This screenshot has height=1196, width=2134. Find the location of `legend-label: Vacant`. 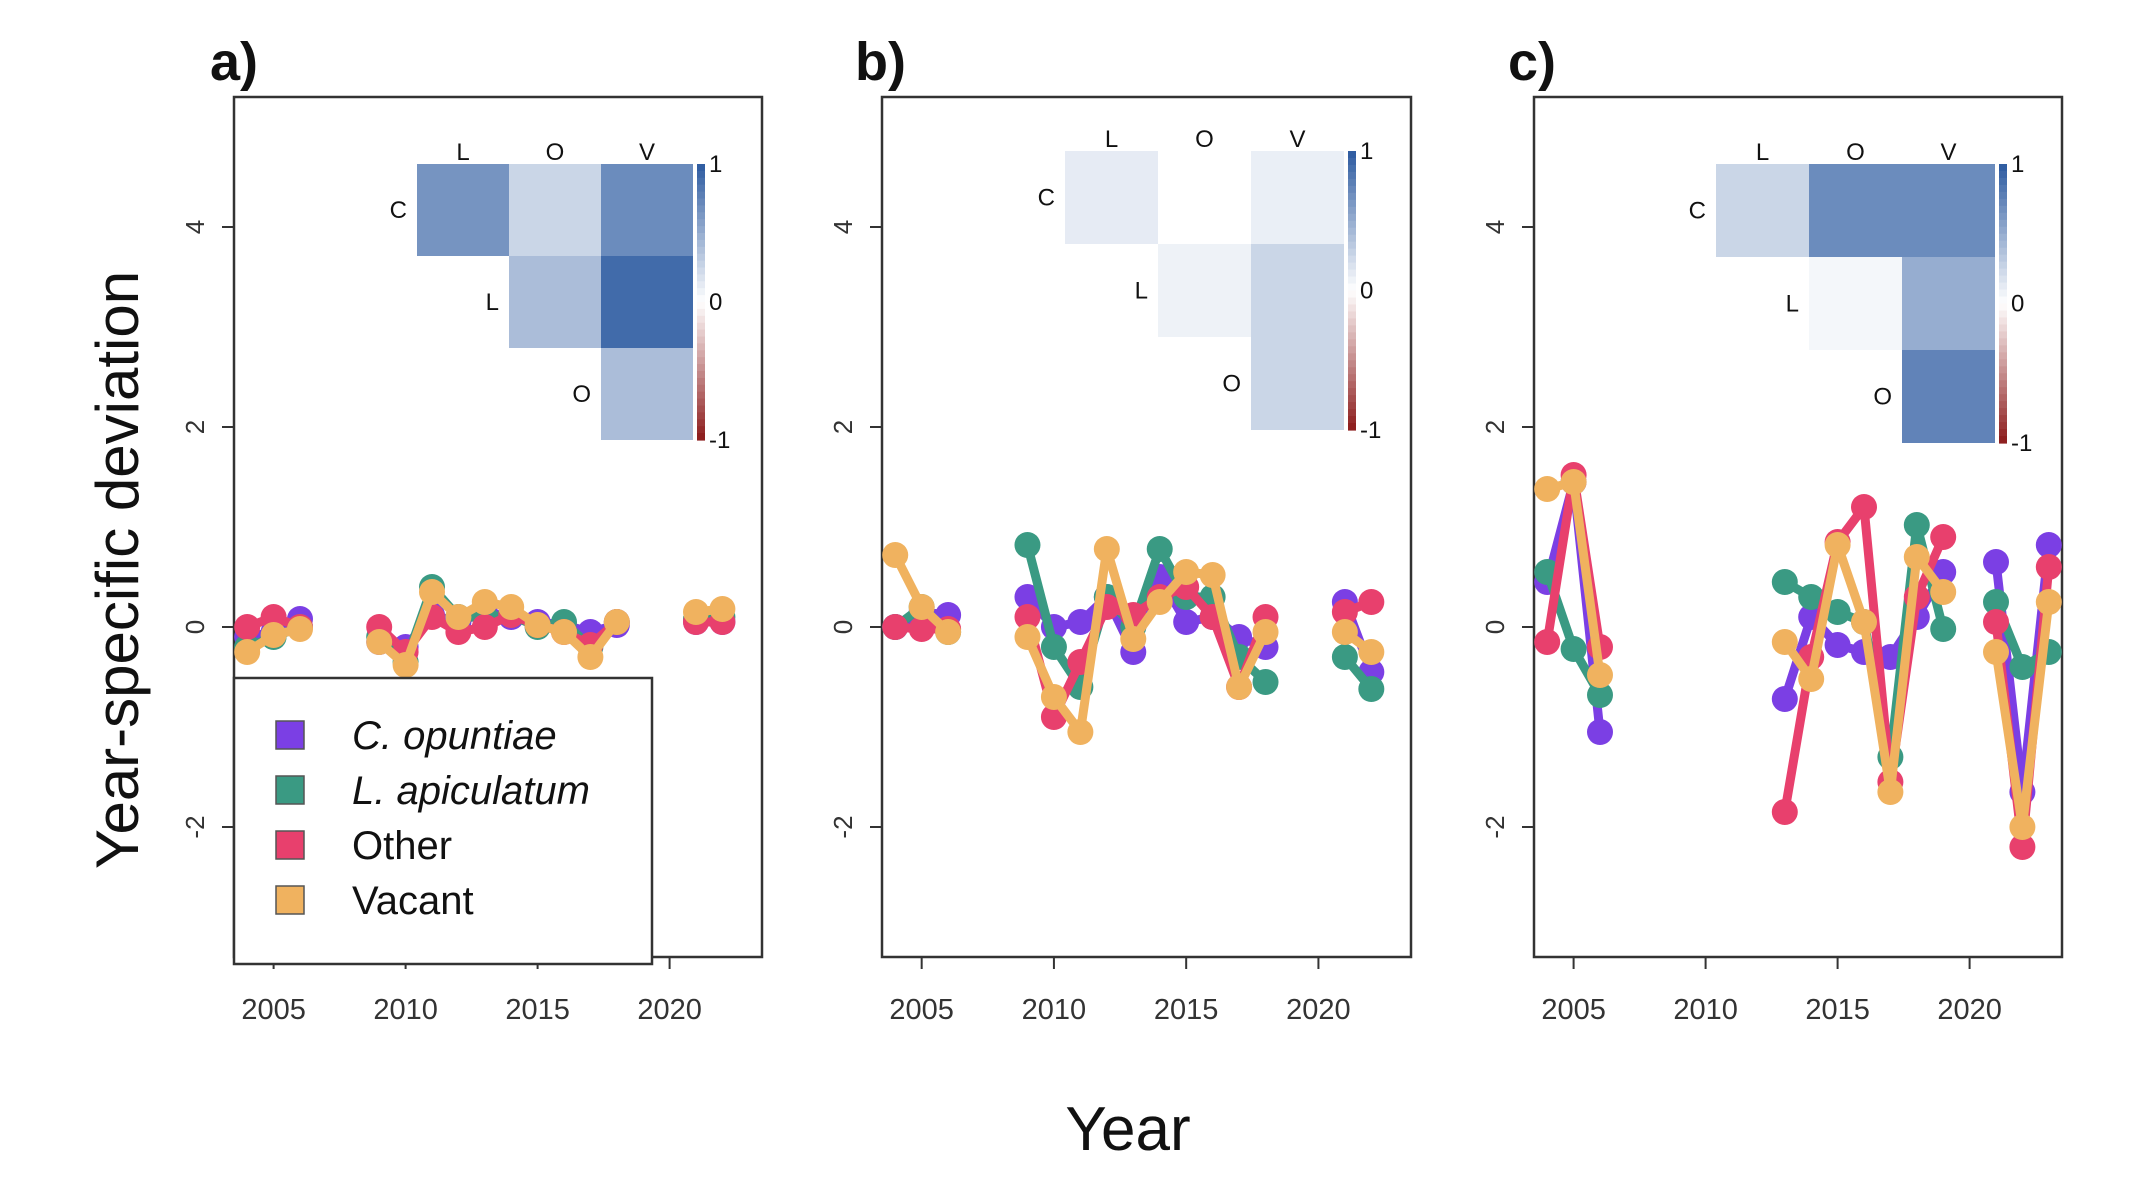

legend-label: Vacant is located at coordinates (413, 901).